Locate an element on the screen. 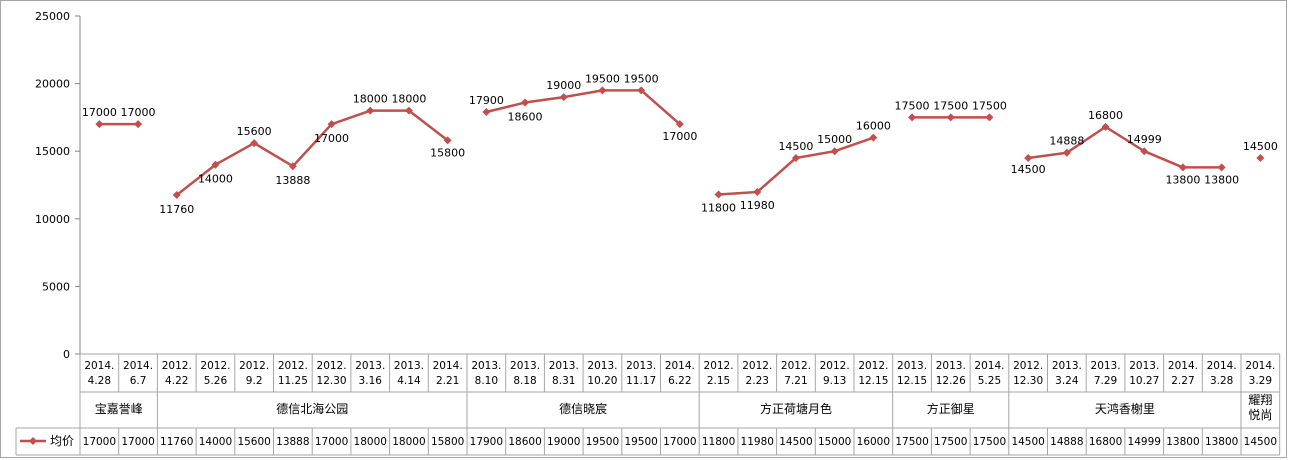  date-day-label: 3.29 is located at coordinates (1260, 381).